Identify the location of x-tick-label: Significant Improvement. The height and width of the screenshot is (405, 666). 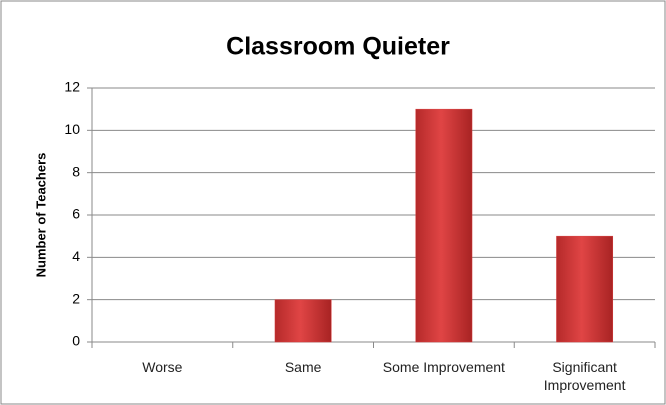
(584, 376).